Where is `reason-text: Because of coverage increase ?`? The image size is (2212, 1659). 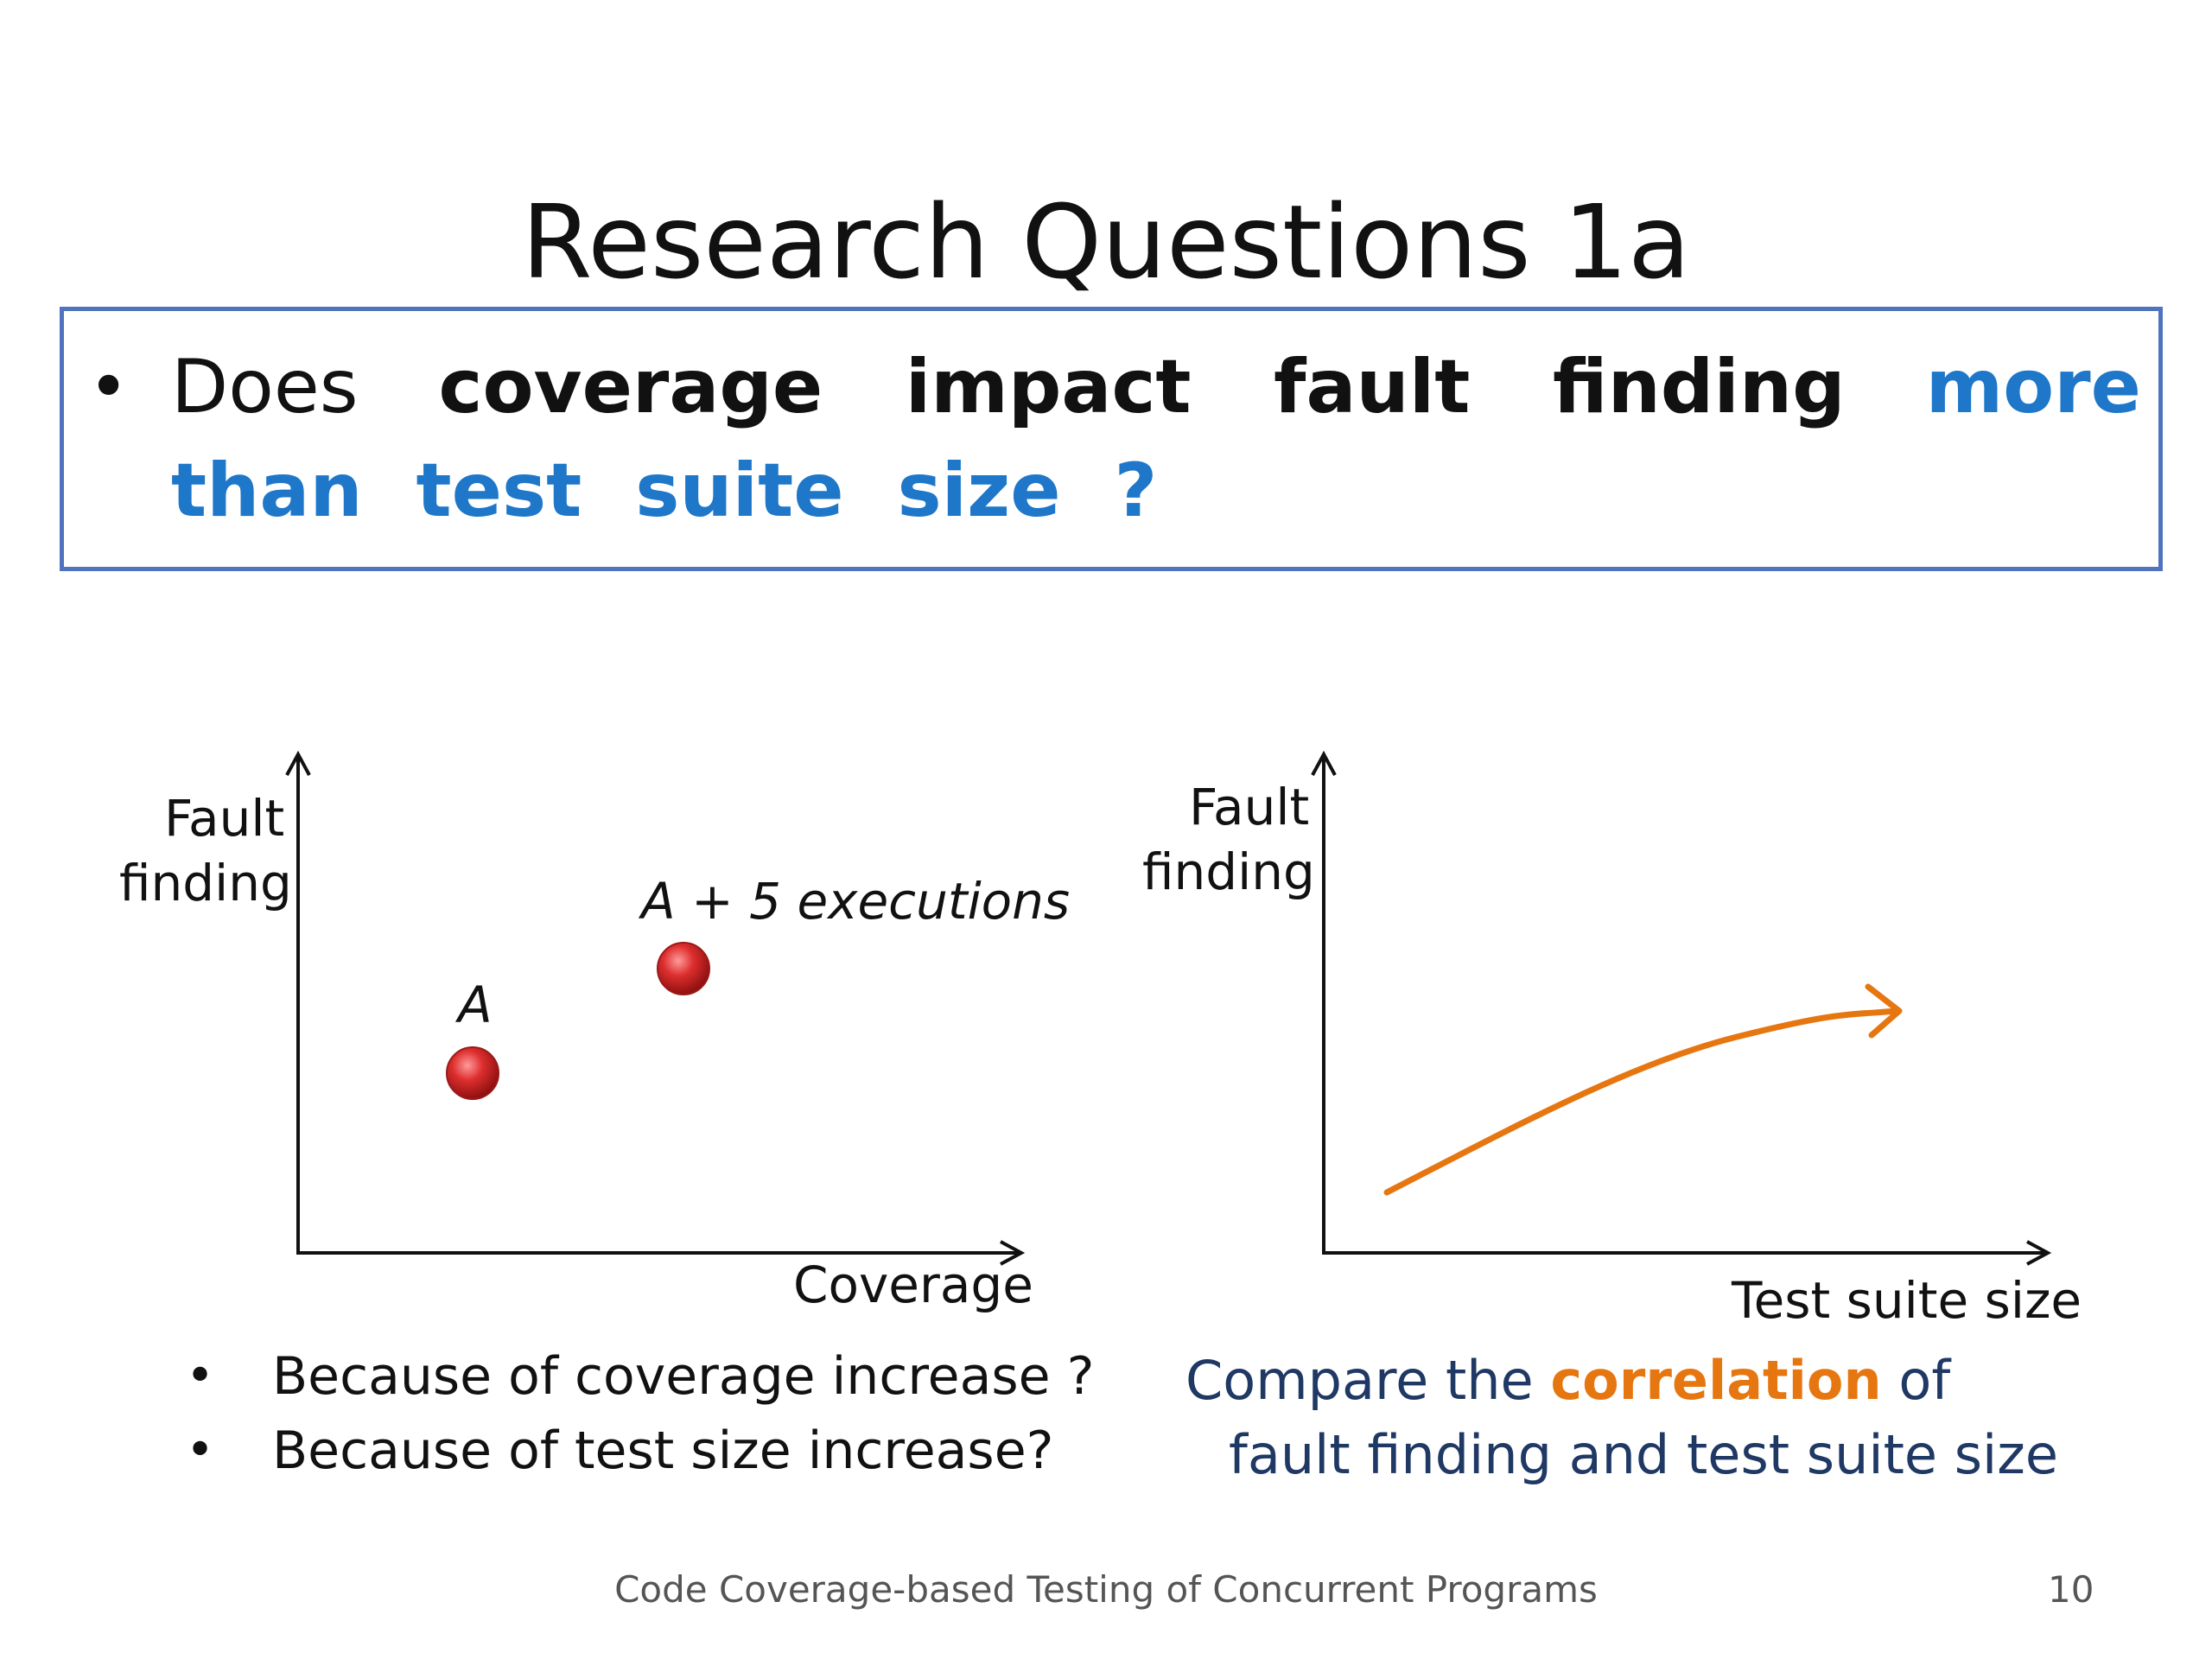 reason-text: Because of coverage increase ? is located at coordinates (683, 1376).